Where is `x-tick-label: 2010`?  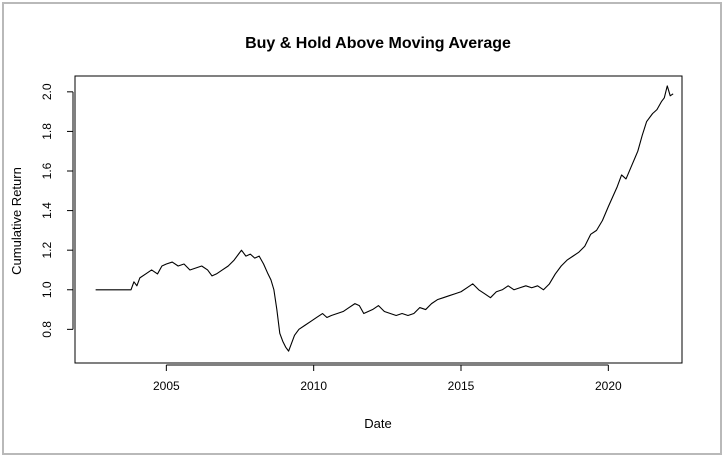
x-tick-label: 2010 is located at coordinates (313, 386).